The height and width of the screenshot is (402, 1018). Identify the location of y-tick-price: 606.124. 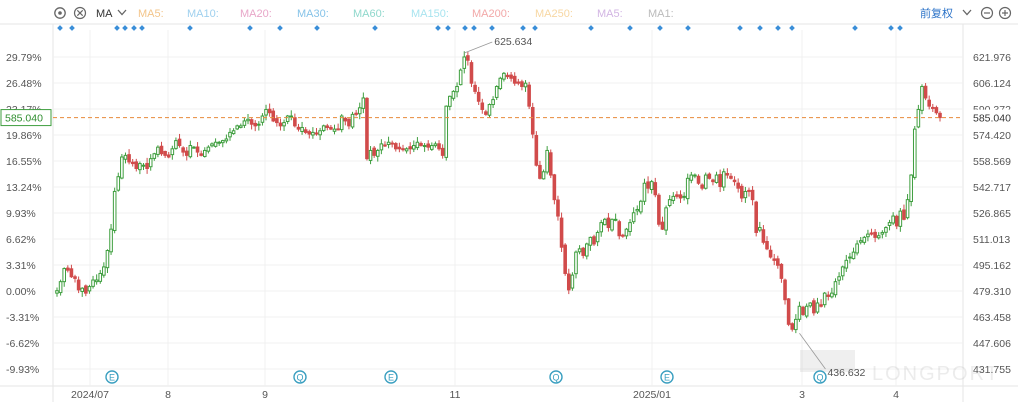
(992, 84).